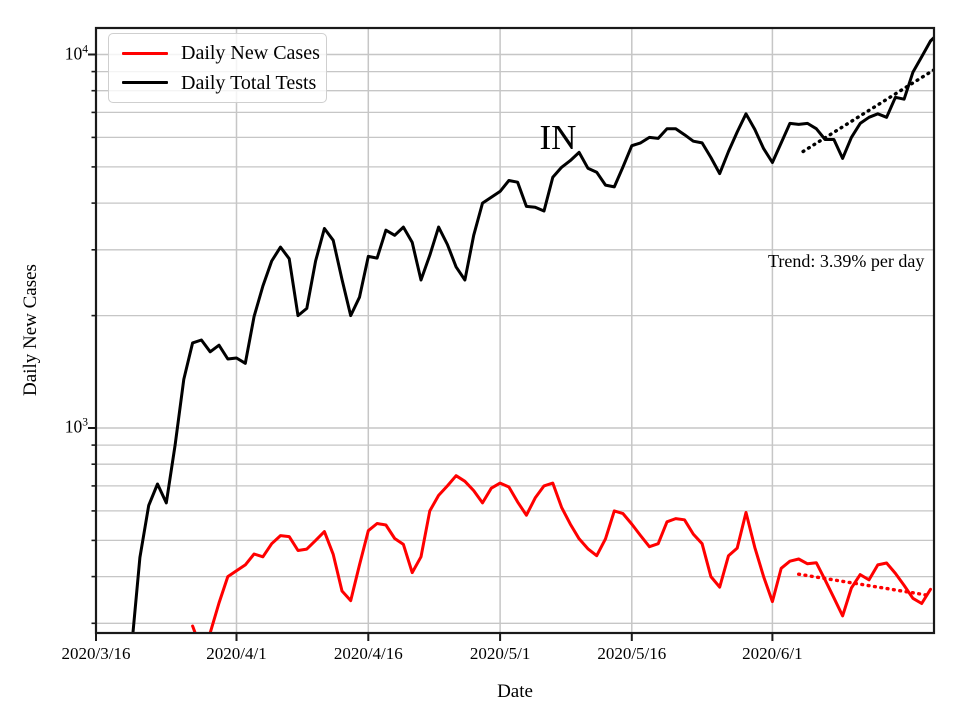 This screenshot has width=960, height=720. Describe the element at coordinates (863, 584) in the screenshot. I see `trend-dotted-line-daily-new-cases-trend` at that location.